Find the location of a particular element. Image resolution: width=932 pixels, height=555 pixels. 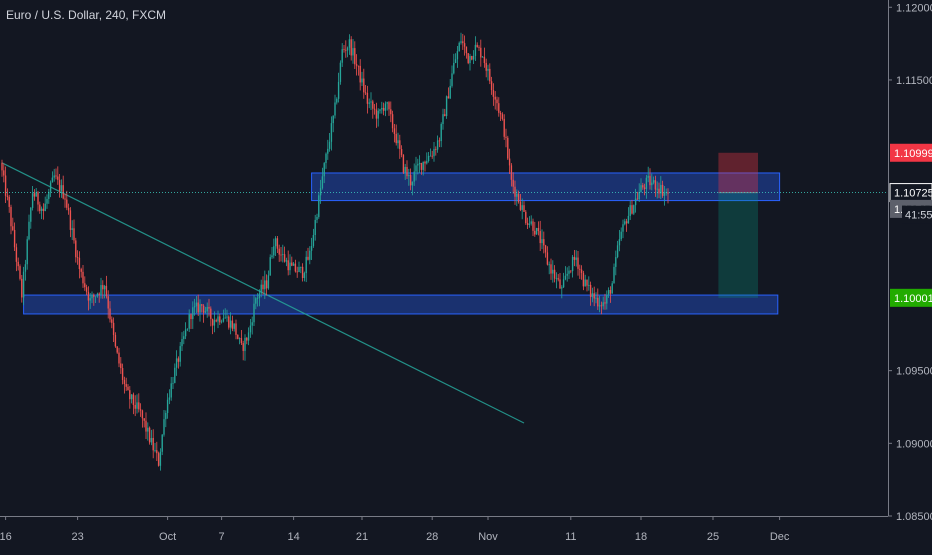

price-tag: 1.10999 is located at coordinates (911, 152).